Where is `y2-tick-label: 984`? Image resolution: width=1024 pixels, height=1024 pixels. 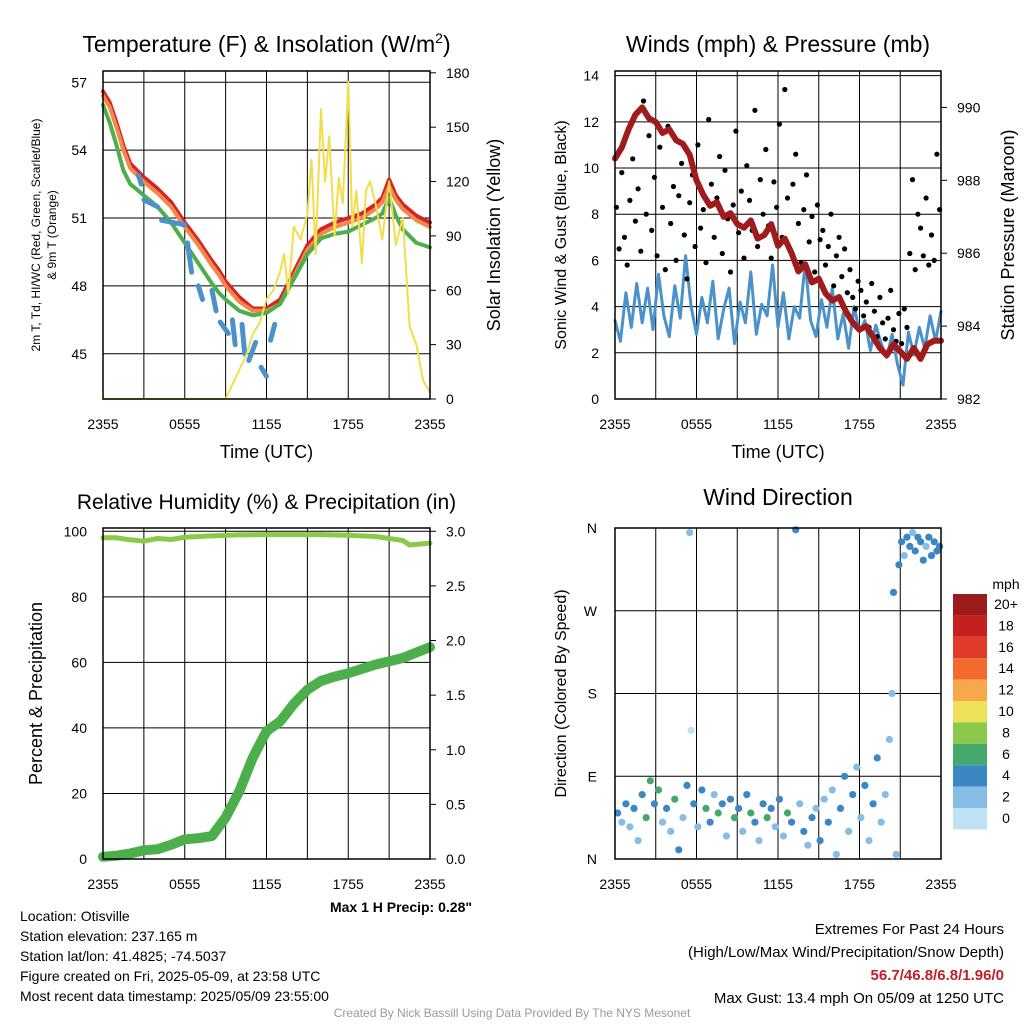 y2-tick-label: 984 is located at coordinates (969, 326).